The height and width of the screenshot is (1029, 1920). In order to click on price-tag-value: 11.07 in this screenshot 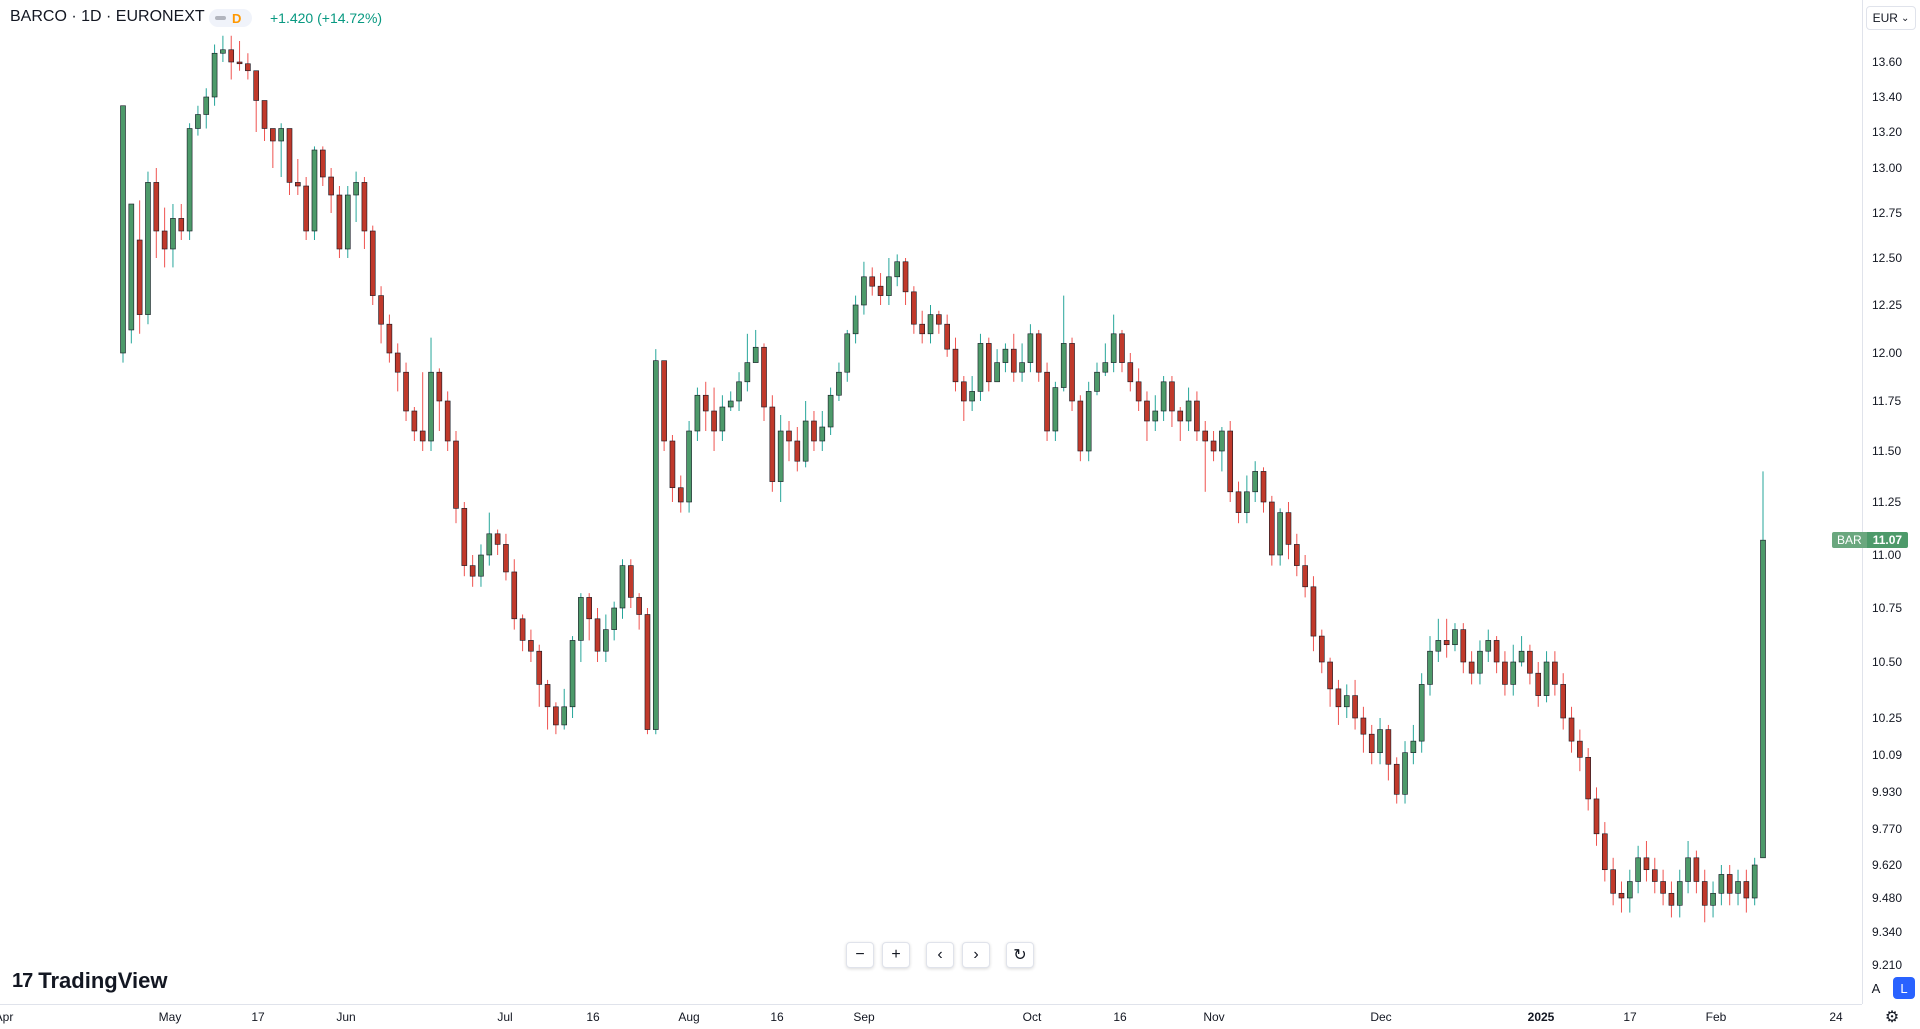, I will do `click(1887, 540)`.